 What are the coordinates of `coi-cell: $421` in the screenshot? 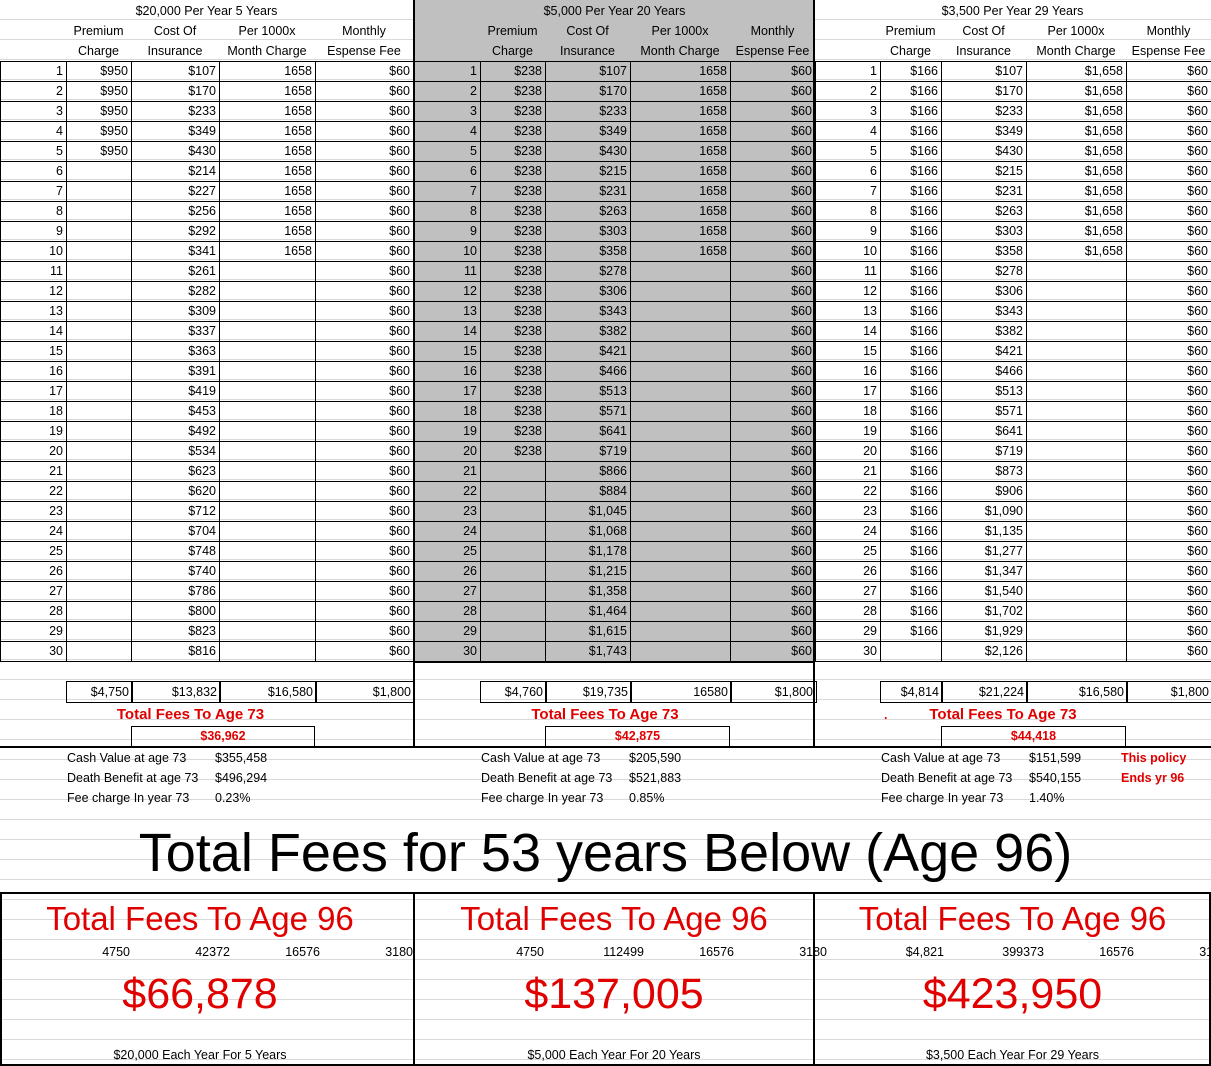 It's located at (588, 351).